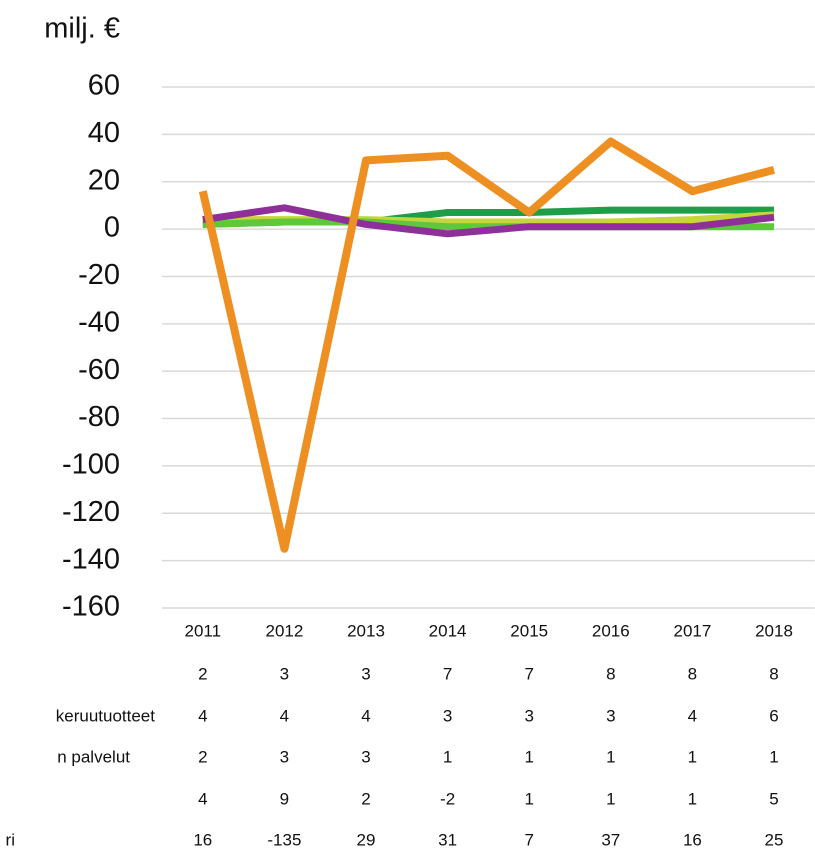  What do you see at coordinates (773, 798) in the screenshot?
I see `table-cell: 5` at bounding box center [773, 798].